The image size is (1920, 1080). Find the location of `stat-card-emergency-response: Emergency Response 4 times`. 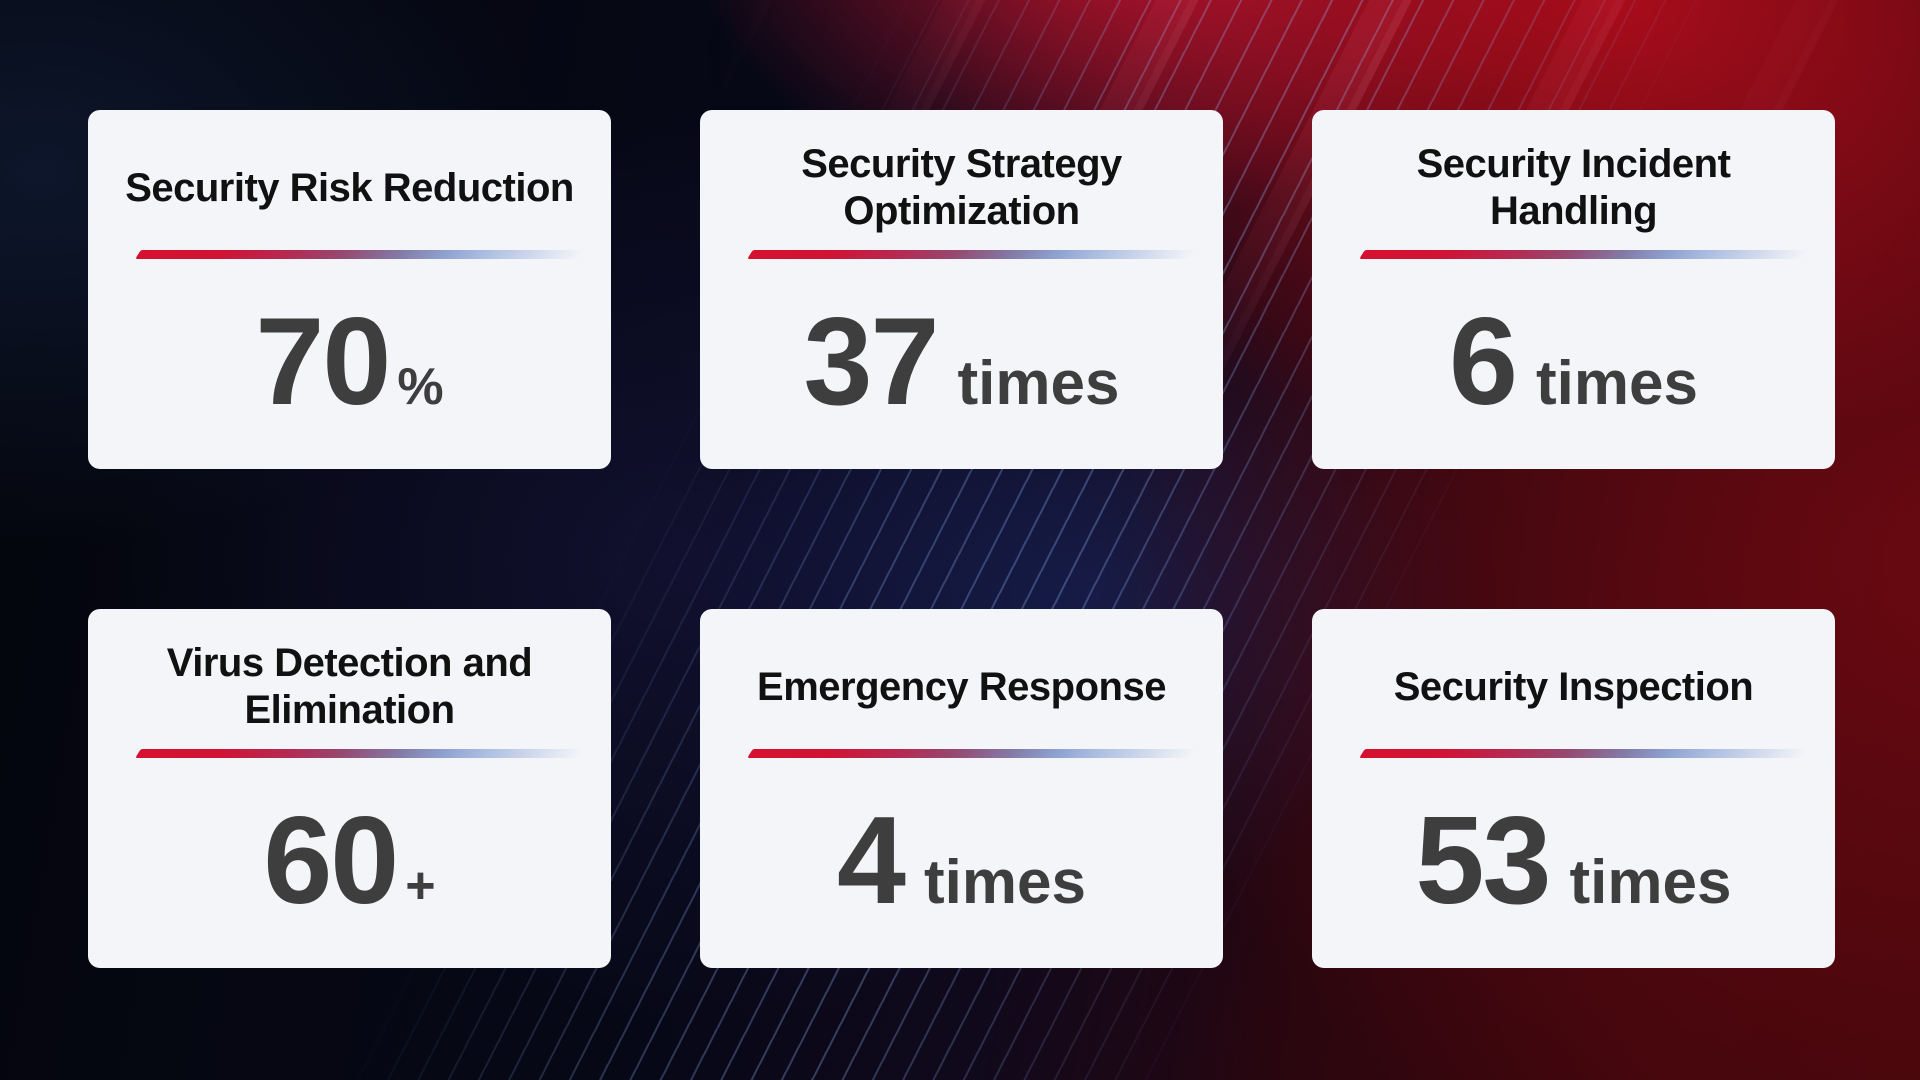

stat-card-emergency-response: Emergency Response 4 times is located at coordinates (961, 788).